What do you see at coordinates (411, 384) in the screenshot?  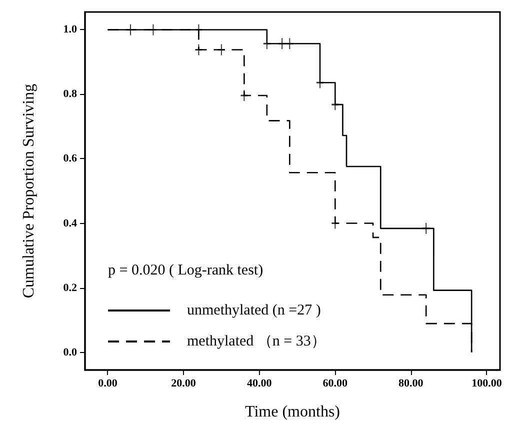 I see `x-tick-label: 80.00` at bounding box center [411, 384].